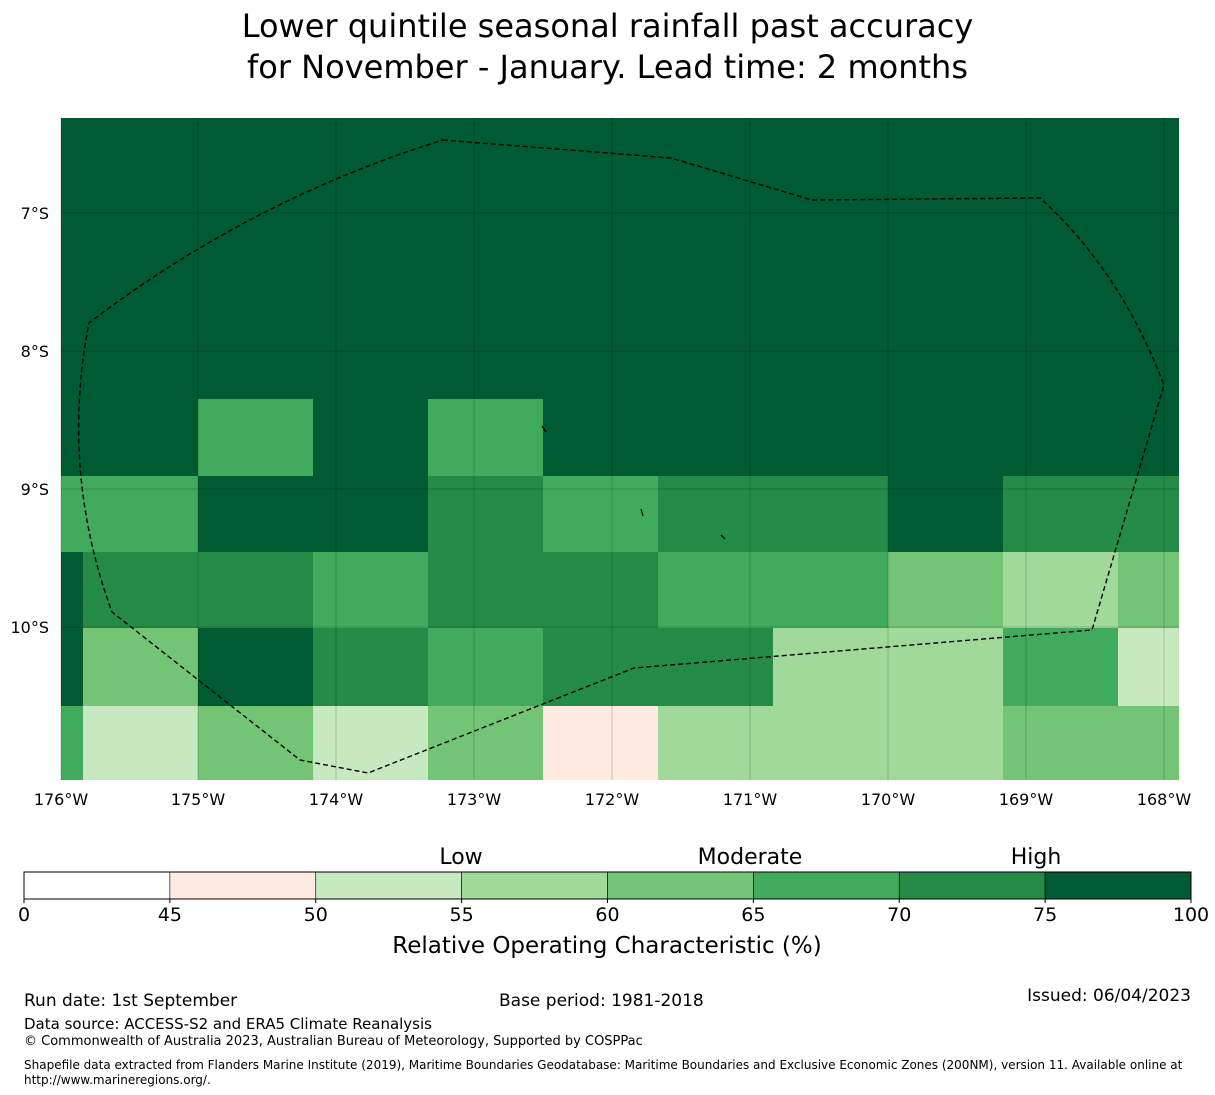 The image size is (1215, 1095). Describe the element at coordinates (474, 799) in the screenshot. I see `x-tick-label: 173°W` at that location.